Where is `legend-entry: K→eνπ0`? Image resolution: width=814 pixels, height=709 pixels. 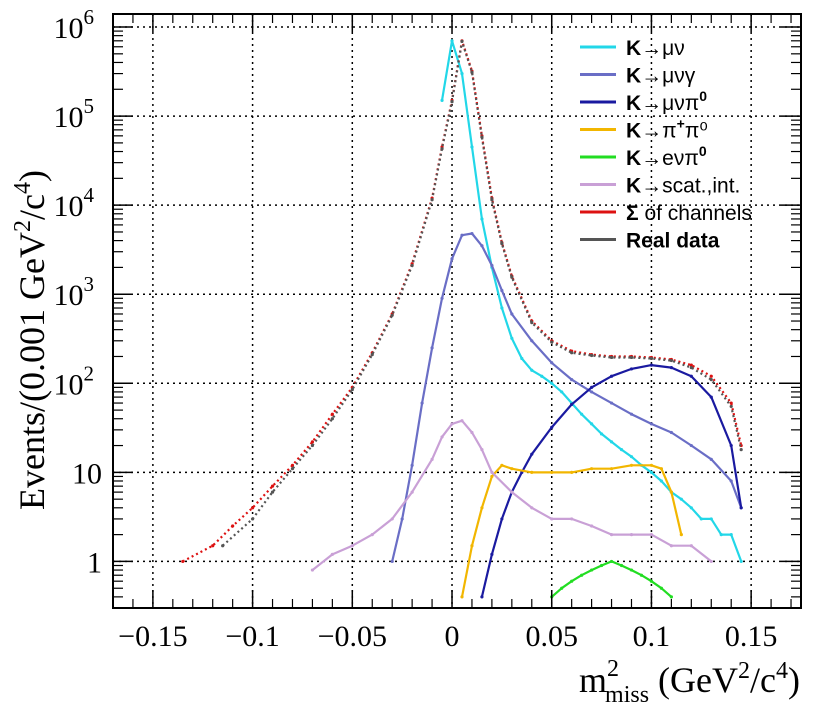
legend-entry: K→eνπ0 is located at coordinates (666, 156).